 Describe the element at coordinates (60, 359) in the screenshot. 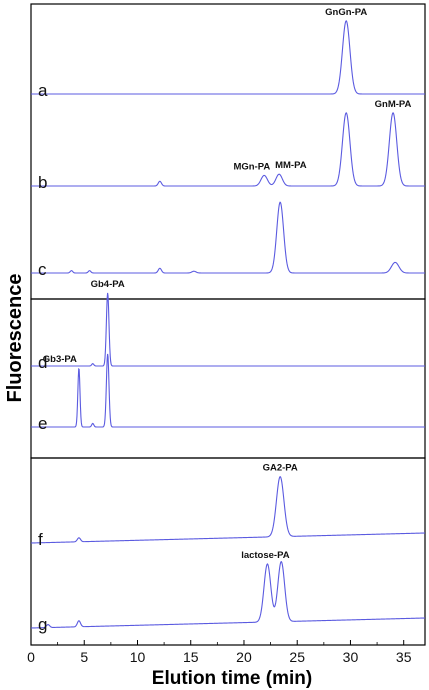

I see `peak-label: Gb3-PA` at that location.